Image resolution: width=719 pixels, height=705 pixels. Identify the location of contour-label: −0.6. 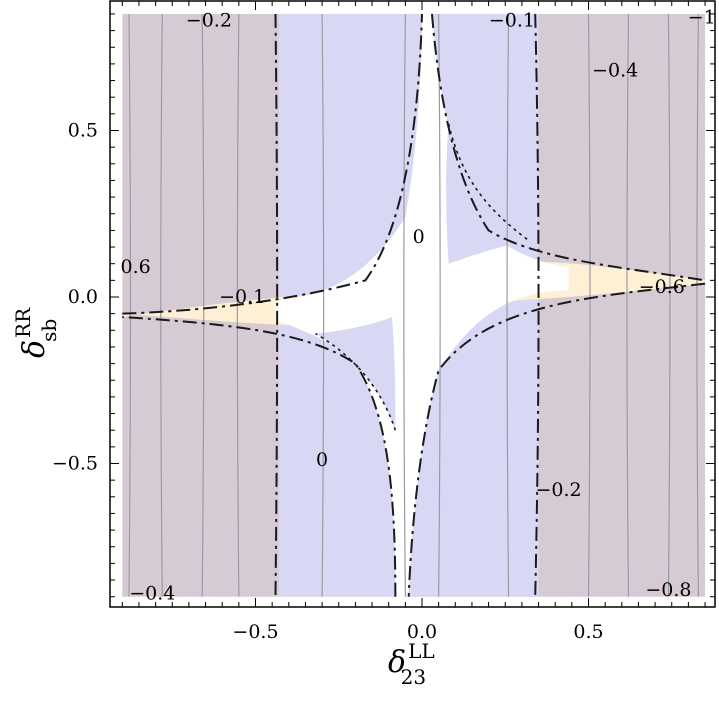
(662, 287).